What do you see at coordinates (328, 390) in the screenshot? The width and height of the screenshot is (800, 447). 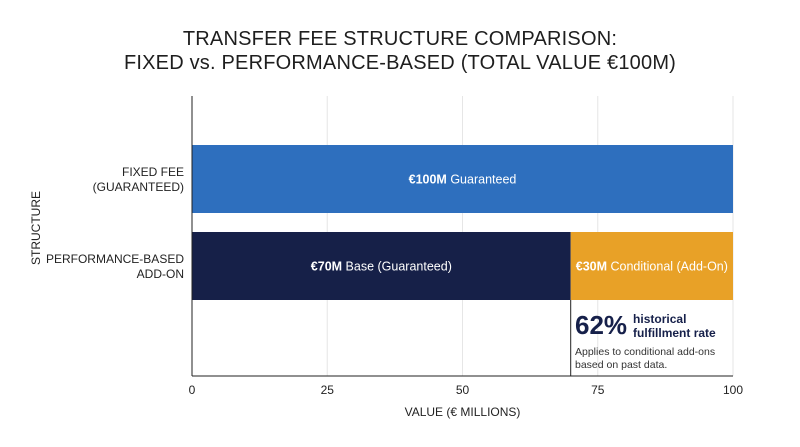 I see `x-tick-label-1: 25` at bounding box center [328, 390].